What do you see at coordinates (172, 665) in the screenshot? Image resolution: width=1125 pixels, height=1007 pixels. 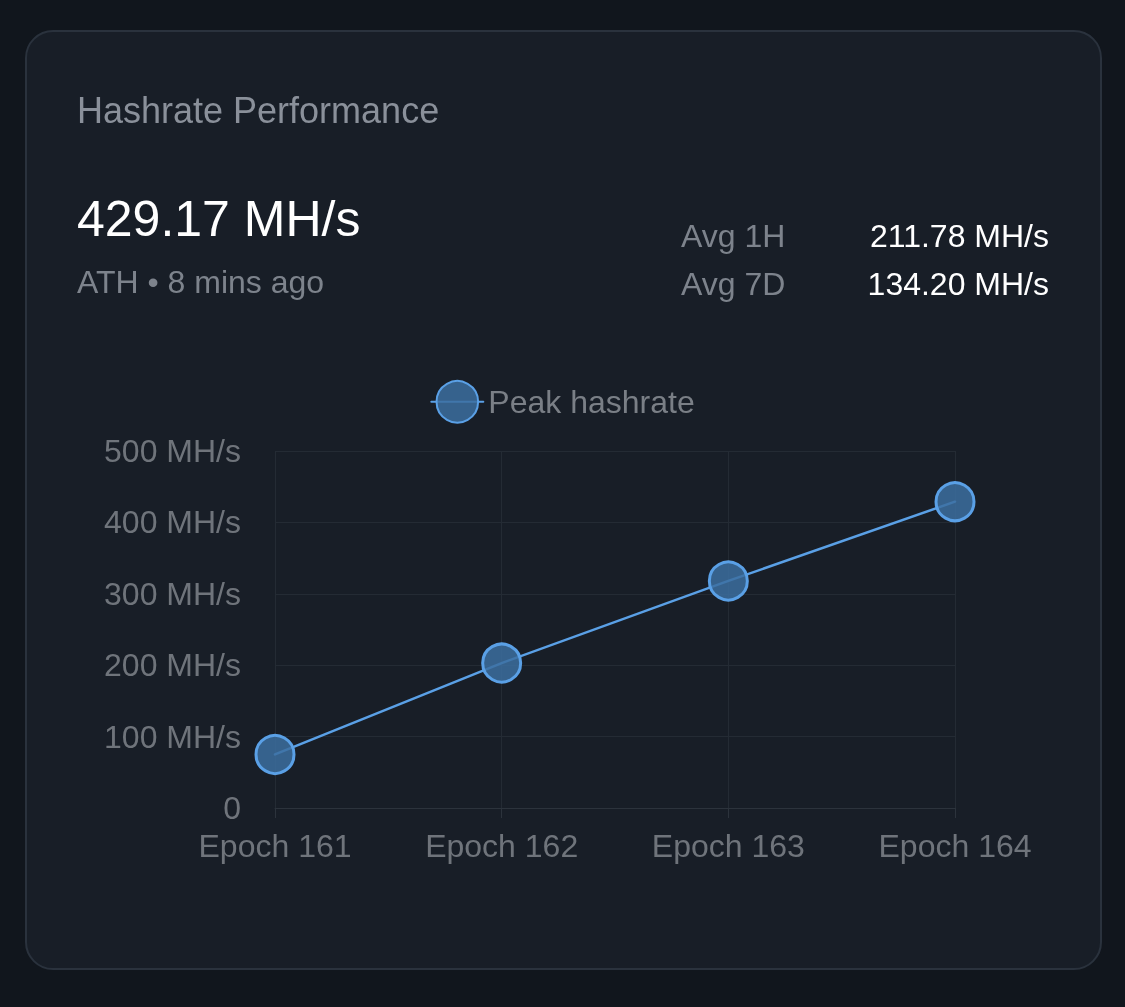 I see `y-tick-label: 200 MH/s` at bounding box center [172, 665].